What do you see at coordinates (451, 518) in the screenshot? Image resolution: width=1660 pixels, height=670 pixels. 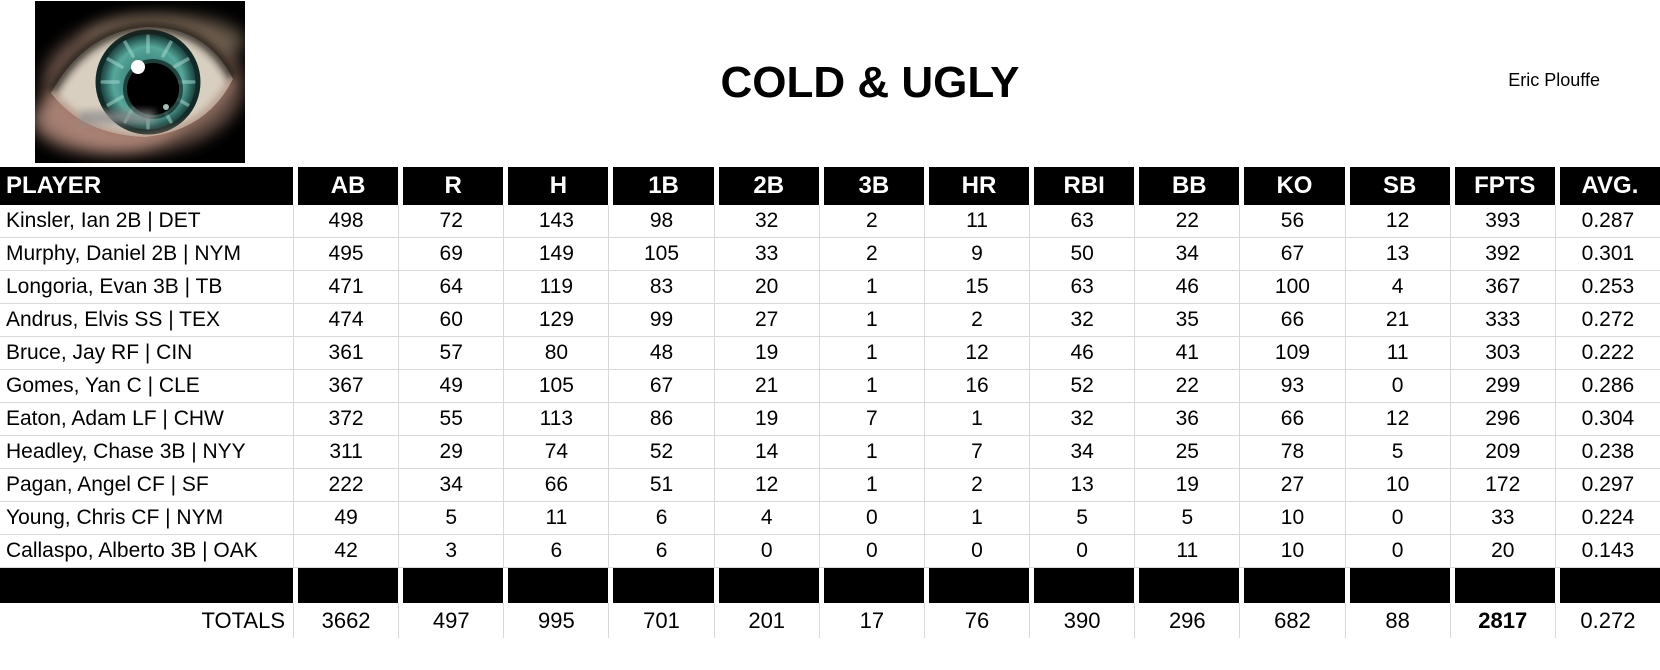 I see `stat-cell-r: 5` at bounding box center [451, 518].